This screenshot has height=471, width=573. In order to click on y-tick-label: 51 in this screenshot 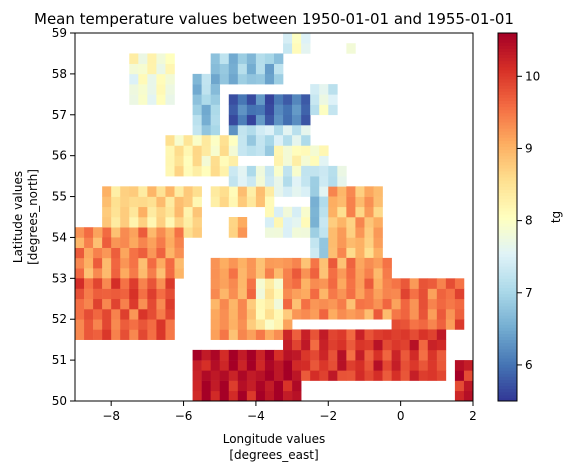, I will do `click(59, 360)`.